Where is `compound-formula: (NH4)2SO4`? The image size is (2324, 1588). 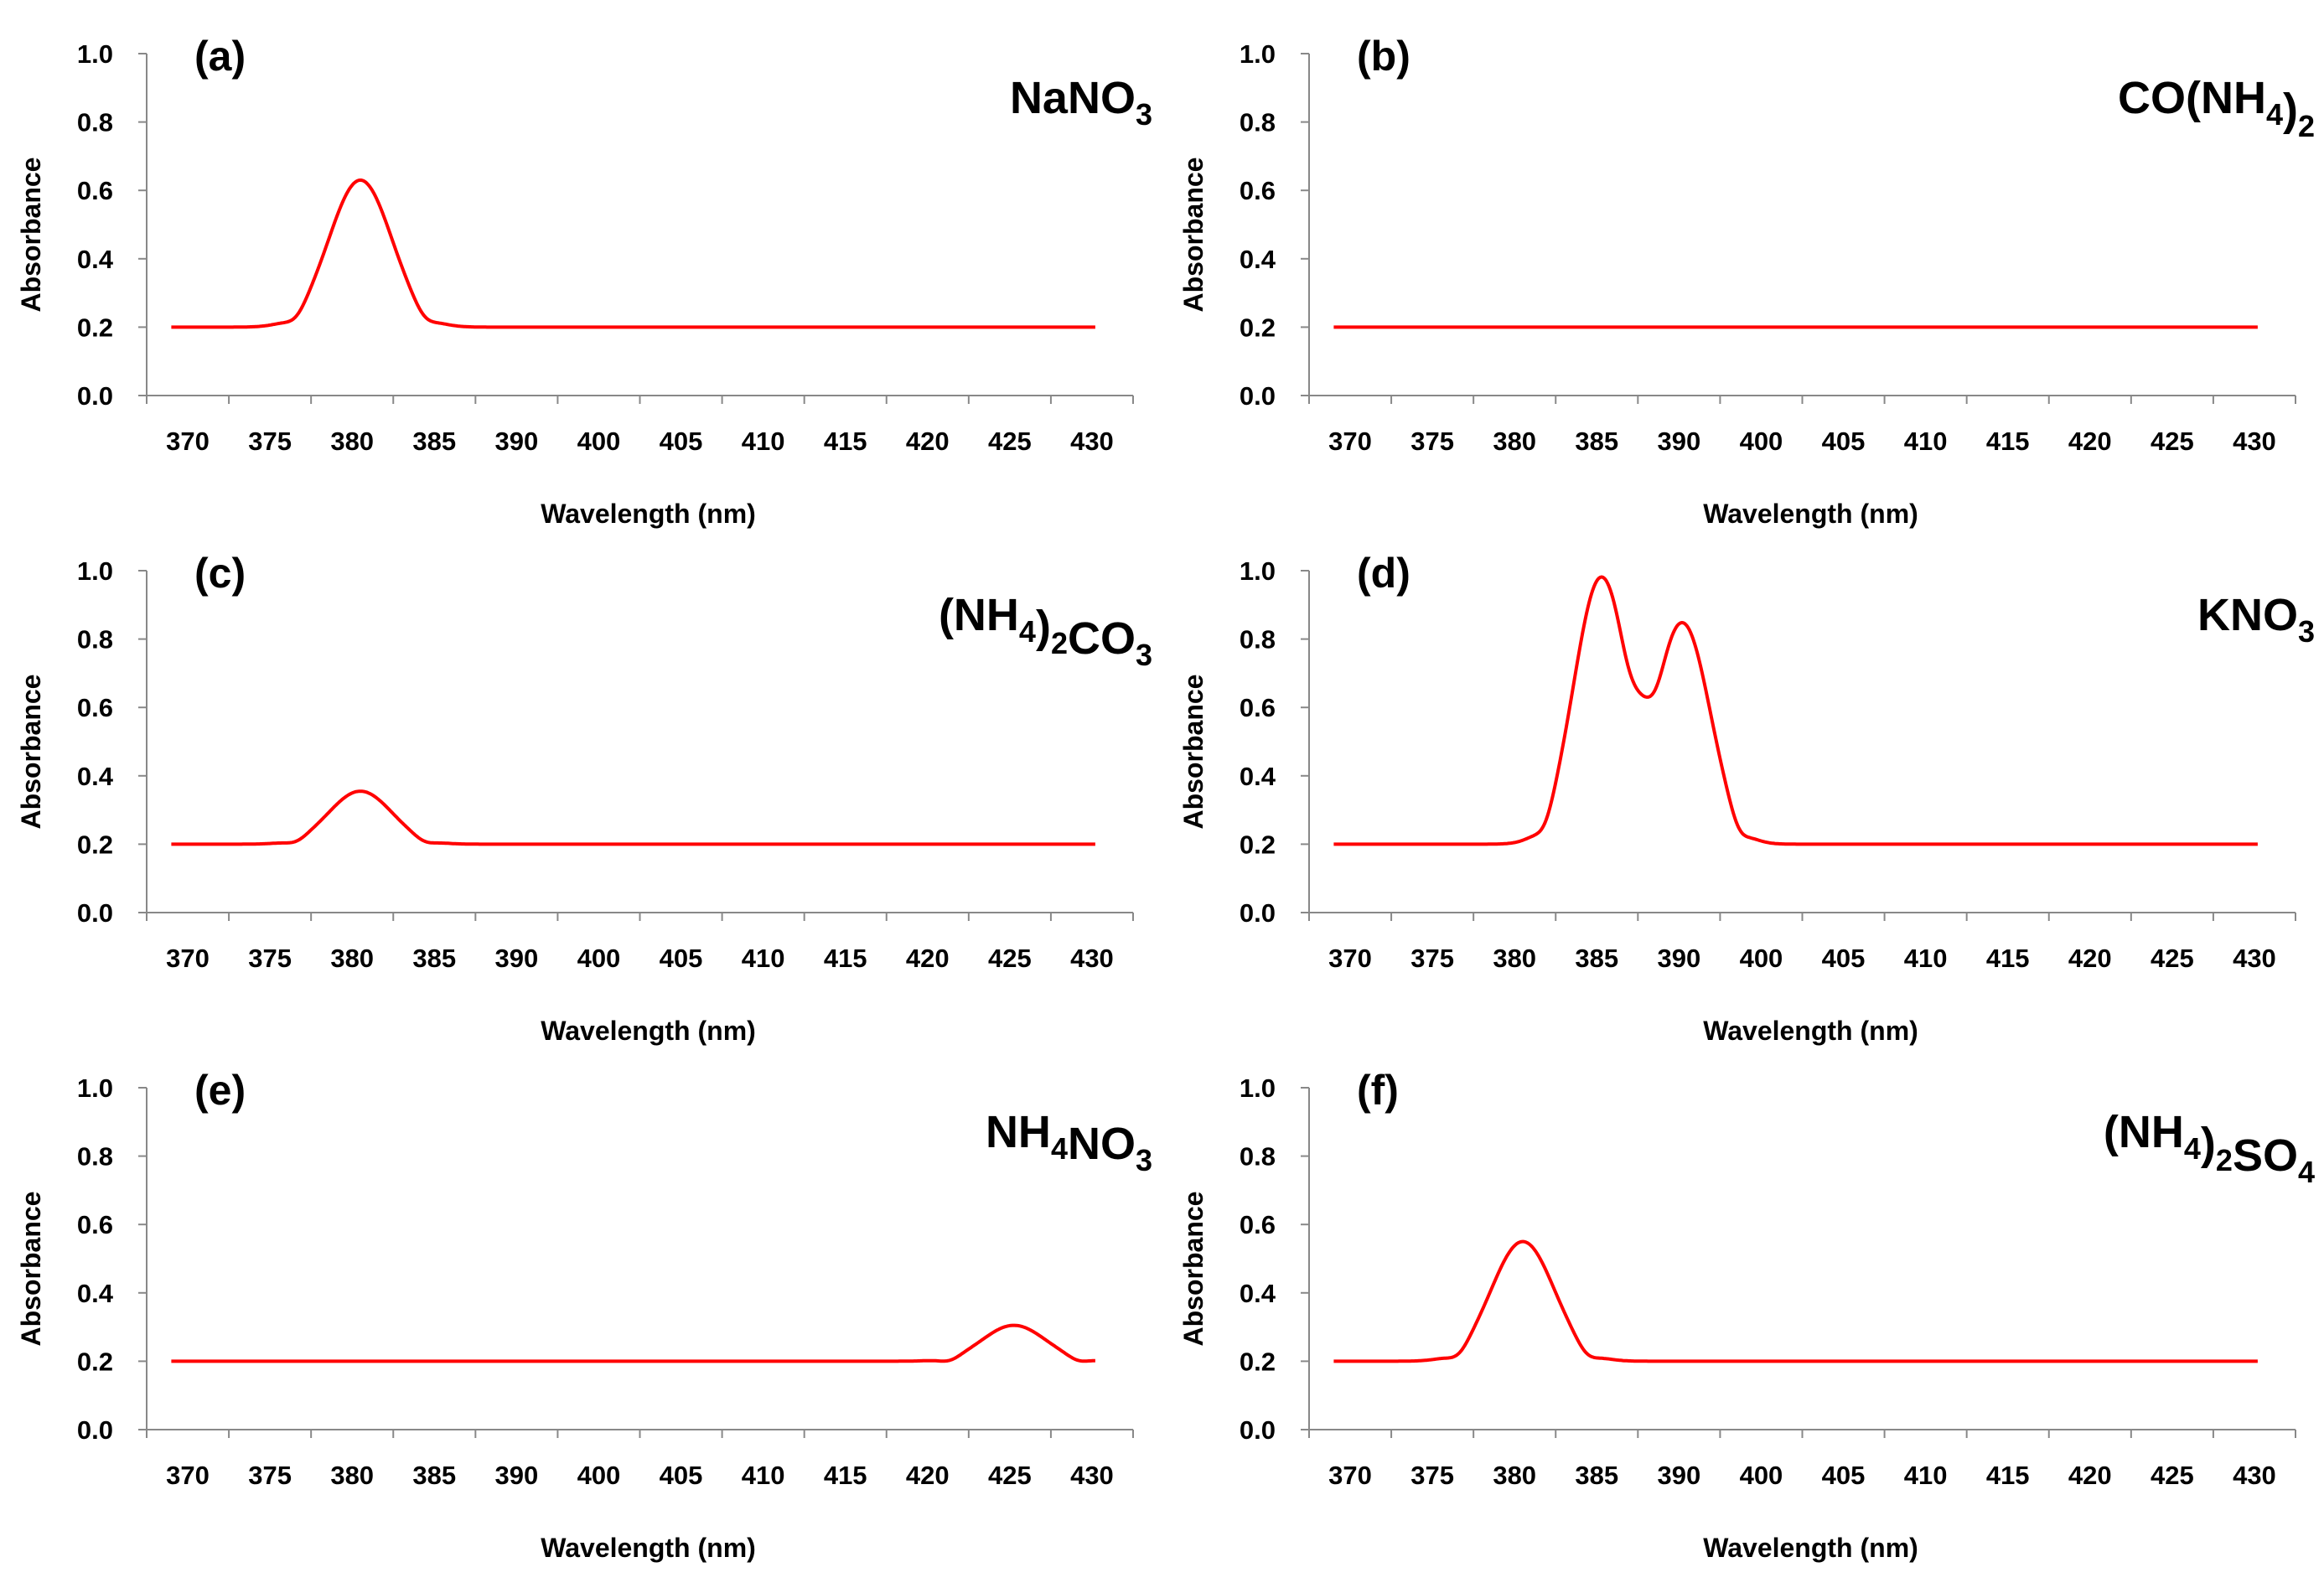
compound-formula: (NH4)2SO4 is located at coordinates (2209, 1148).